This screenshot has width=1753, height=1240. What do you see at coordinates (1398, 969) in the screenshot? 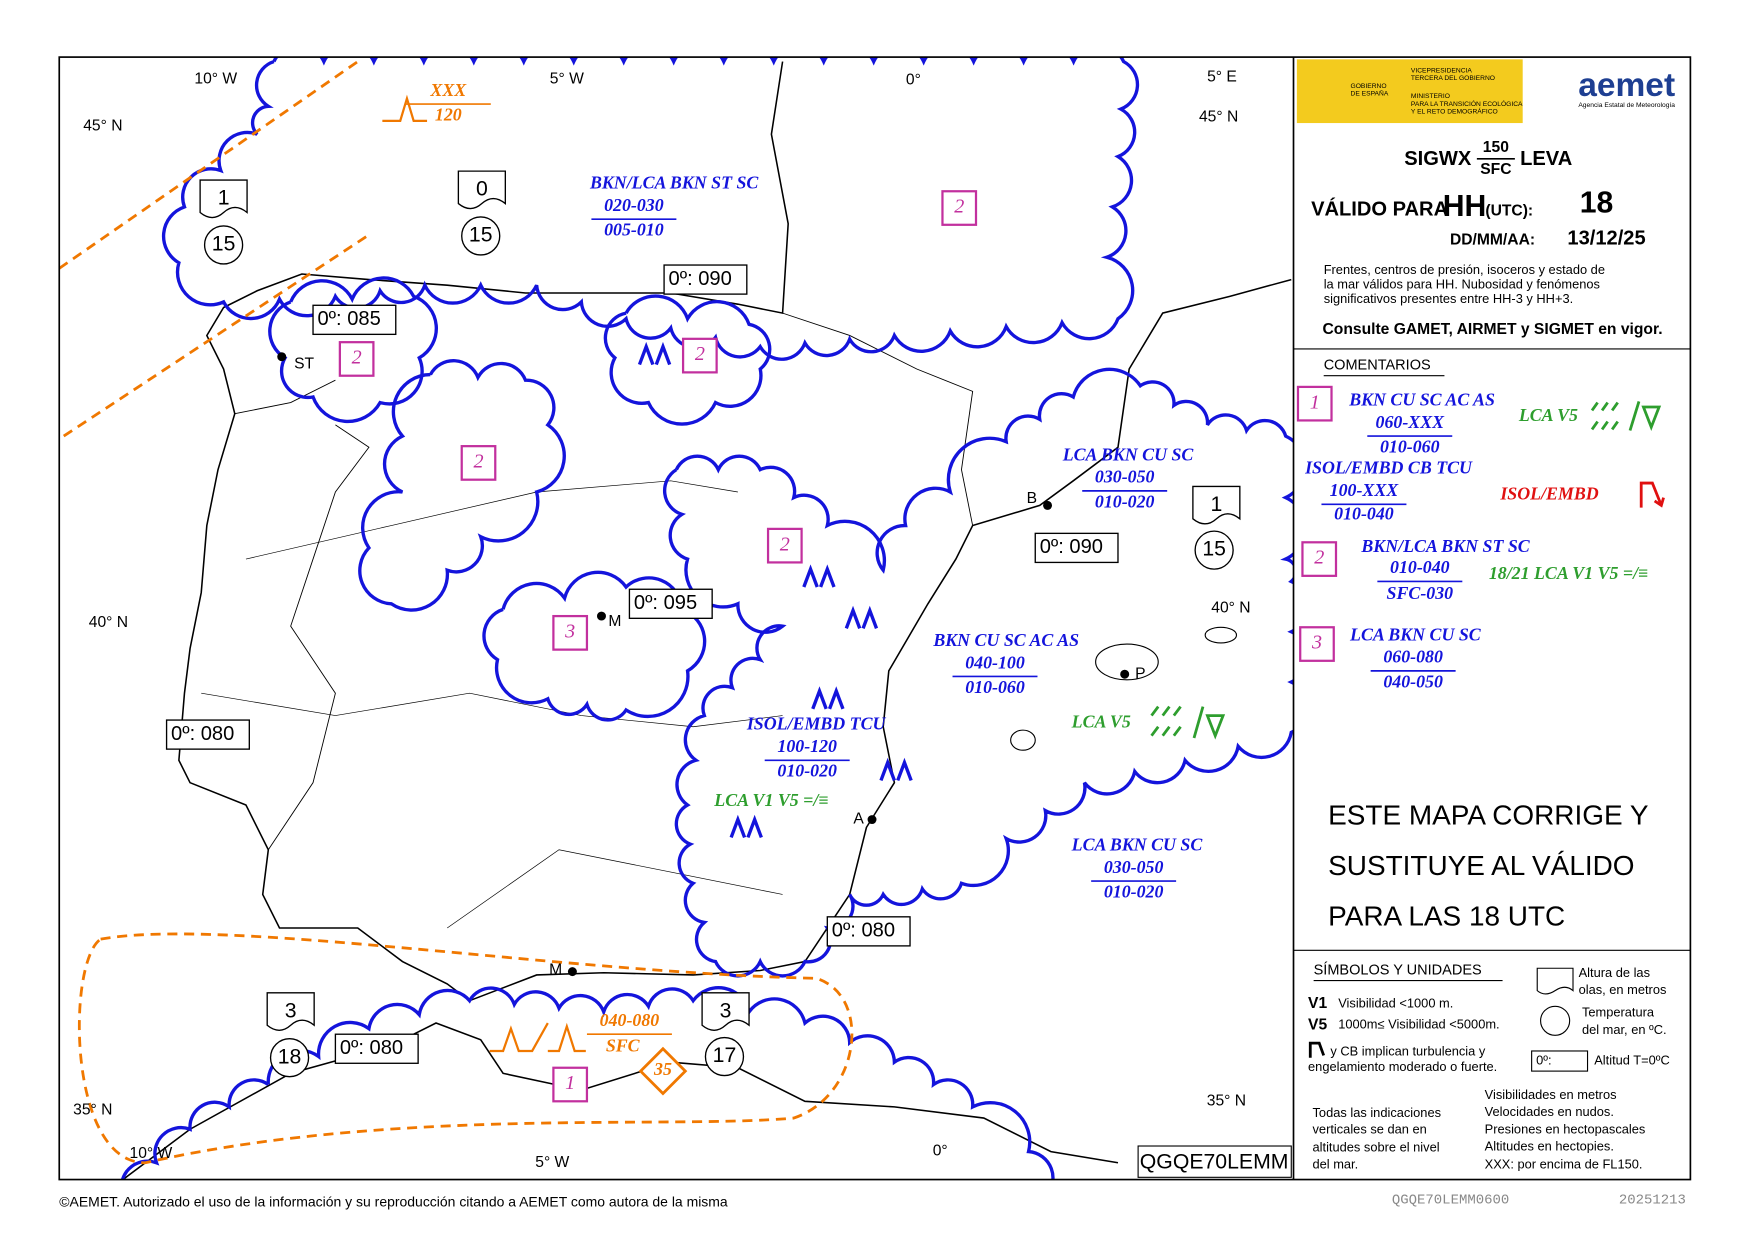
I see `title: SÍMBOLOS Y UNIDADES` at bounding box center [1398, 969].